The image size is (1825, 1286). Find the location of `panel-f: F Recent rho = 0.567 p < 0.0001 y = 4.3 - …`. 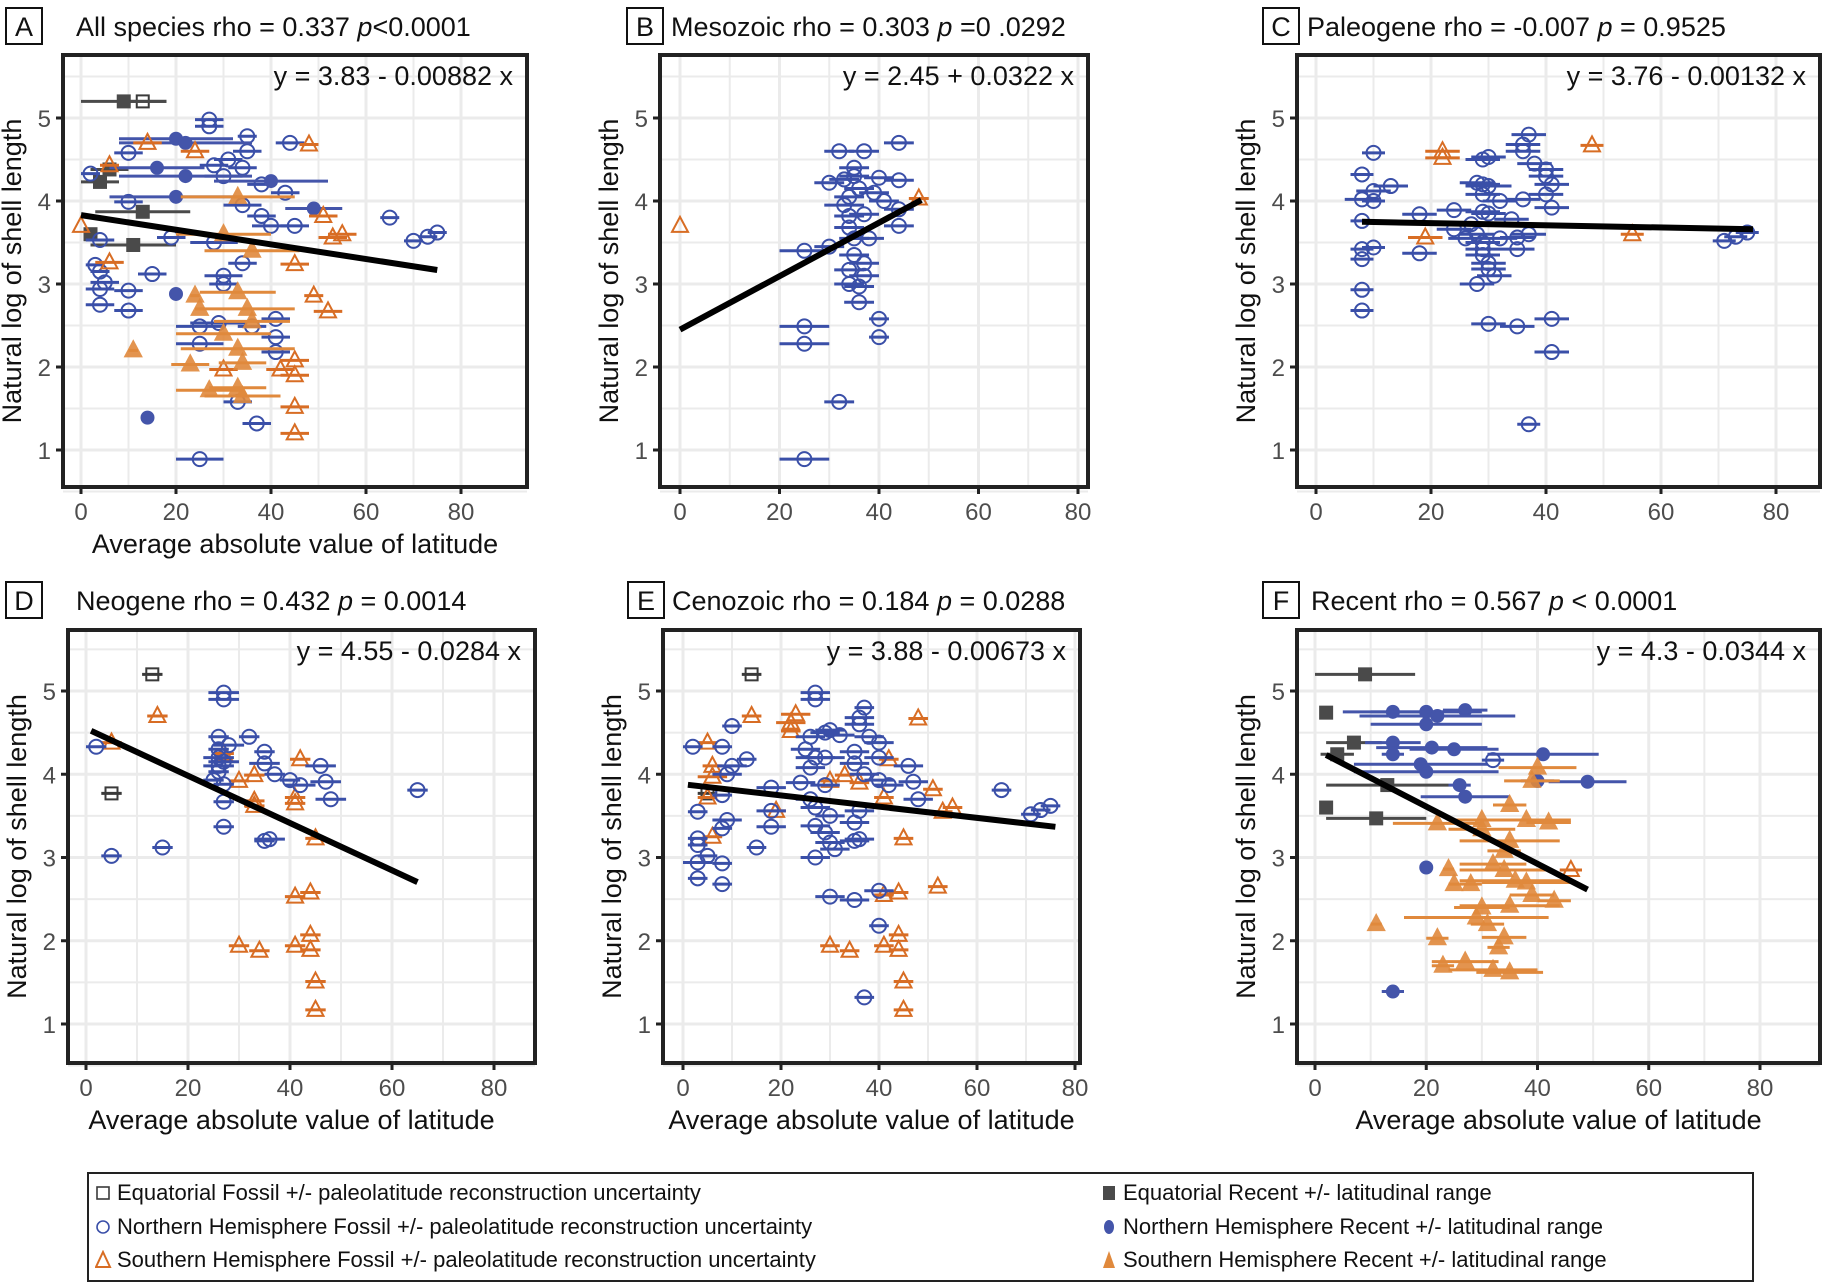

panel-f: F Recent rho = 0.567 p < 0.0001 y = 4.3 - … is located at coordinates (1526, 858).